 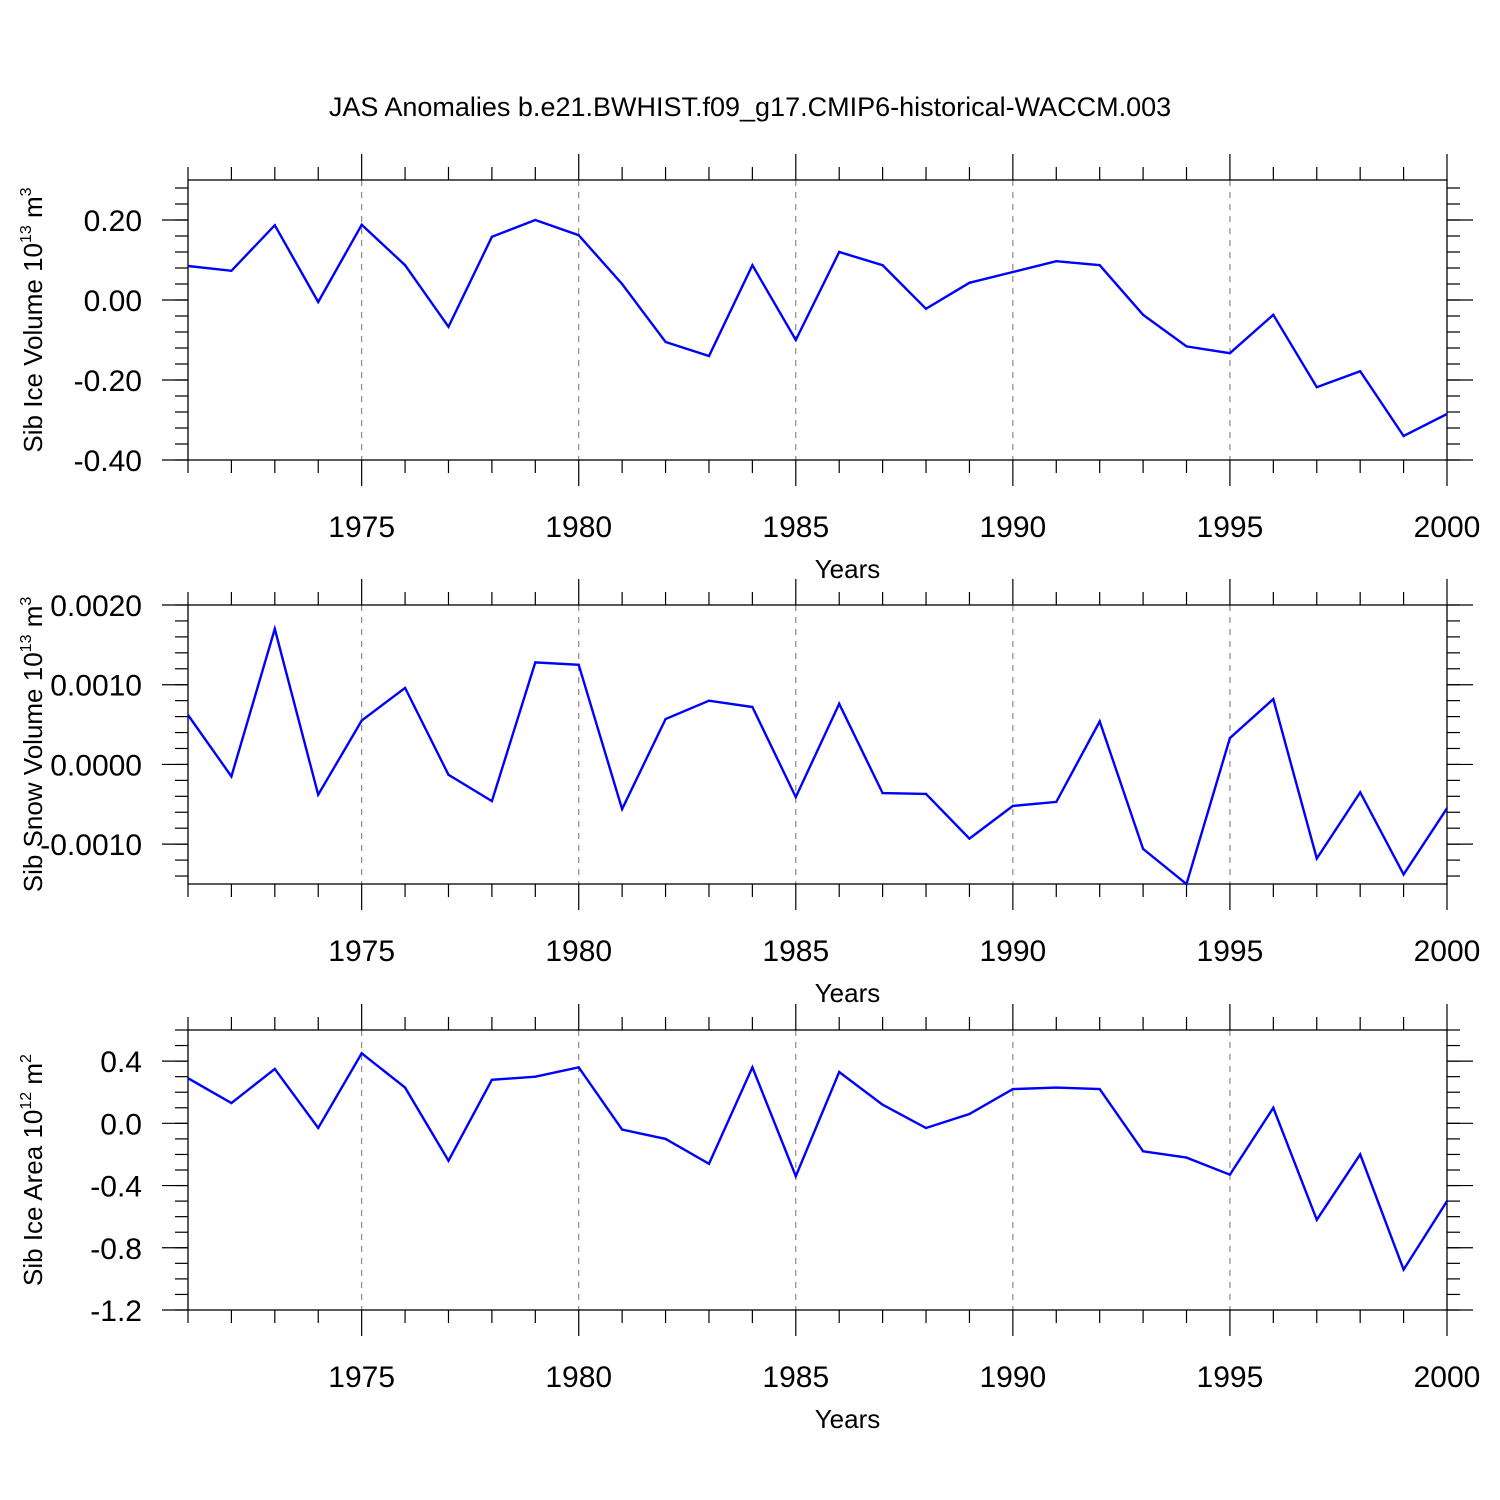 What do you see at coordinates (121, 1124) in the screenshot?
I see `y-tick-label: 0.0` at bounding box center [121, 1124].